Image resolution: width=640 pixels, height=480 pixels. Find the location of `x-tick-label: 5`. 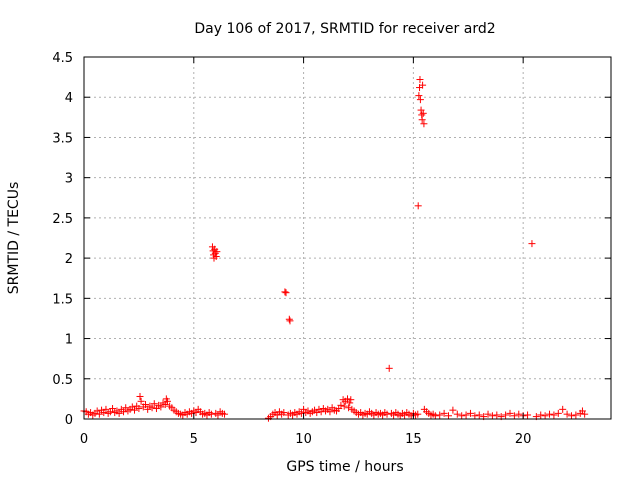

x-tick-label: 5 is located at coordinates (194, 439).